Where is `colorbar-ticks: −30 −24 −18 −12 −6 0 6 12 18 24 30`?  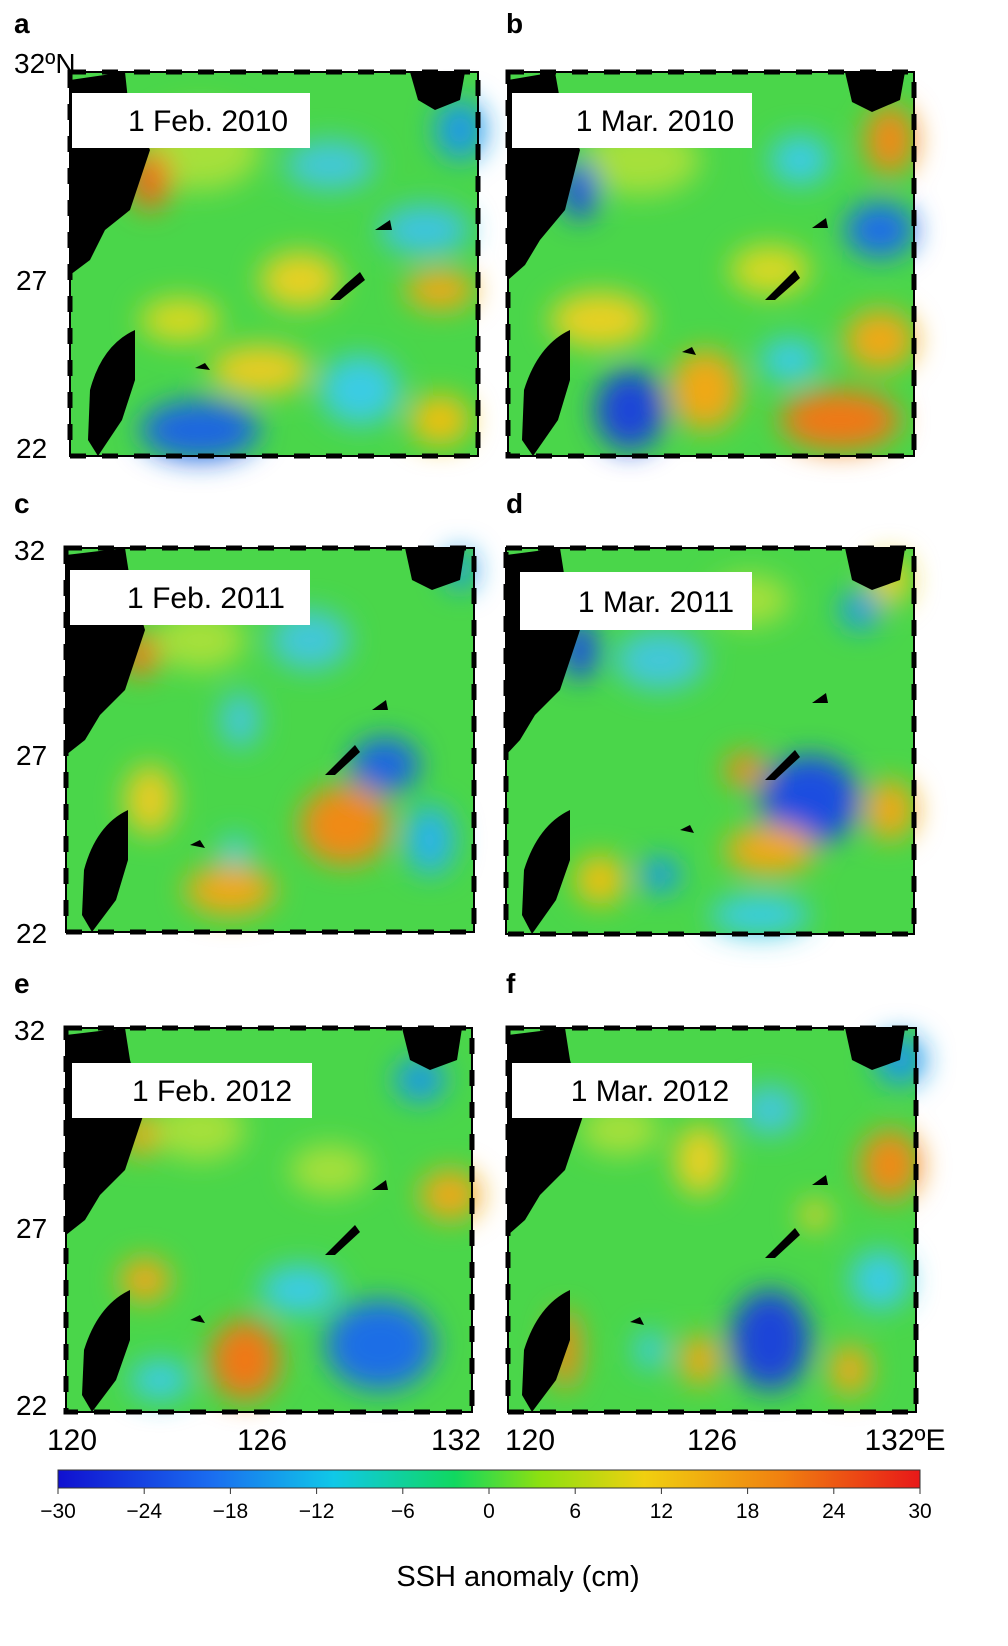
colorbar-ticks: −30 −24 −18 −12 −6 0 6 12 18 24 30 is located at coordinates (486, 1505).